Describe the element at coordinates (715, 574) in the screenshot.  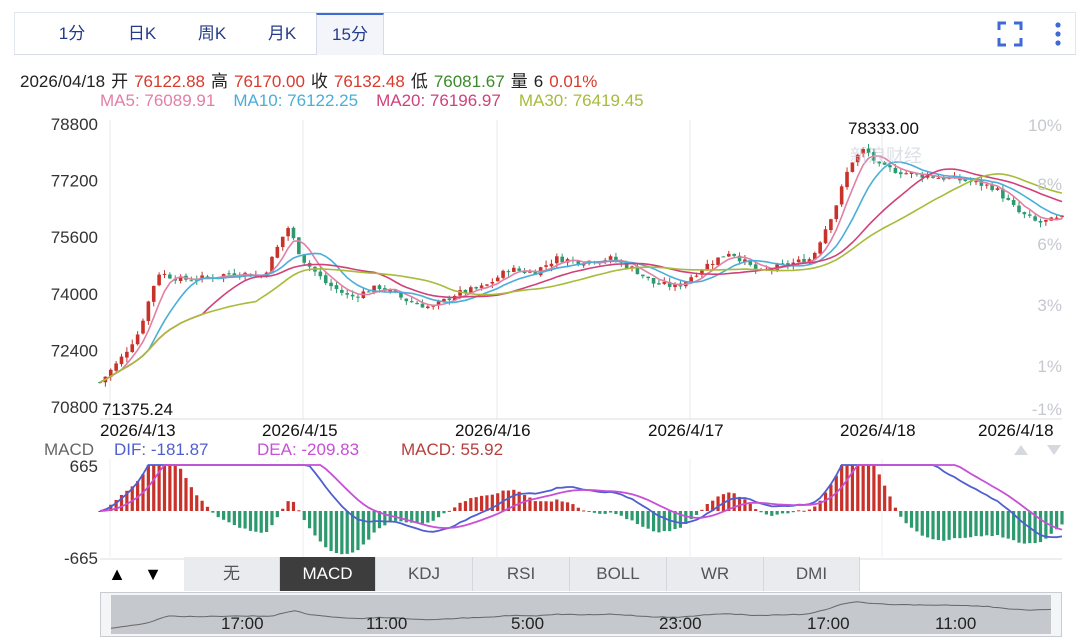
I see `indicator-wr-button: WR` at that location.